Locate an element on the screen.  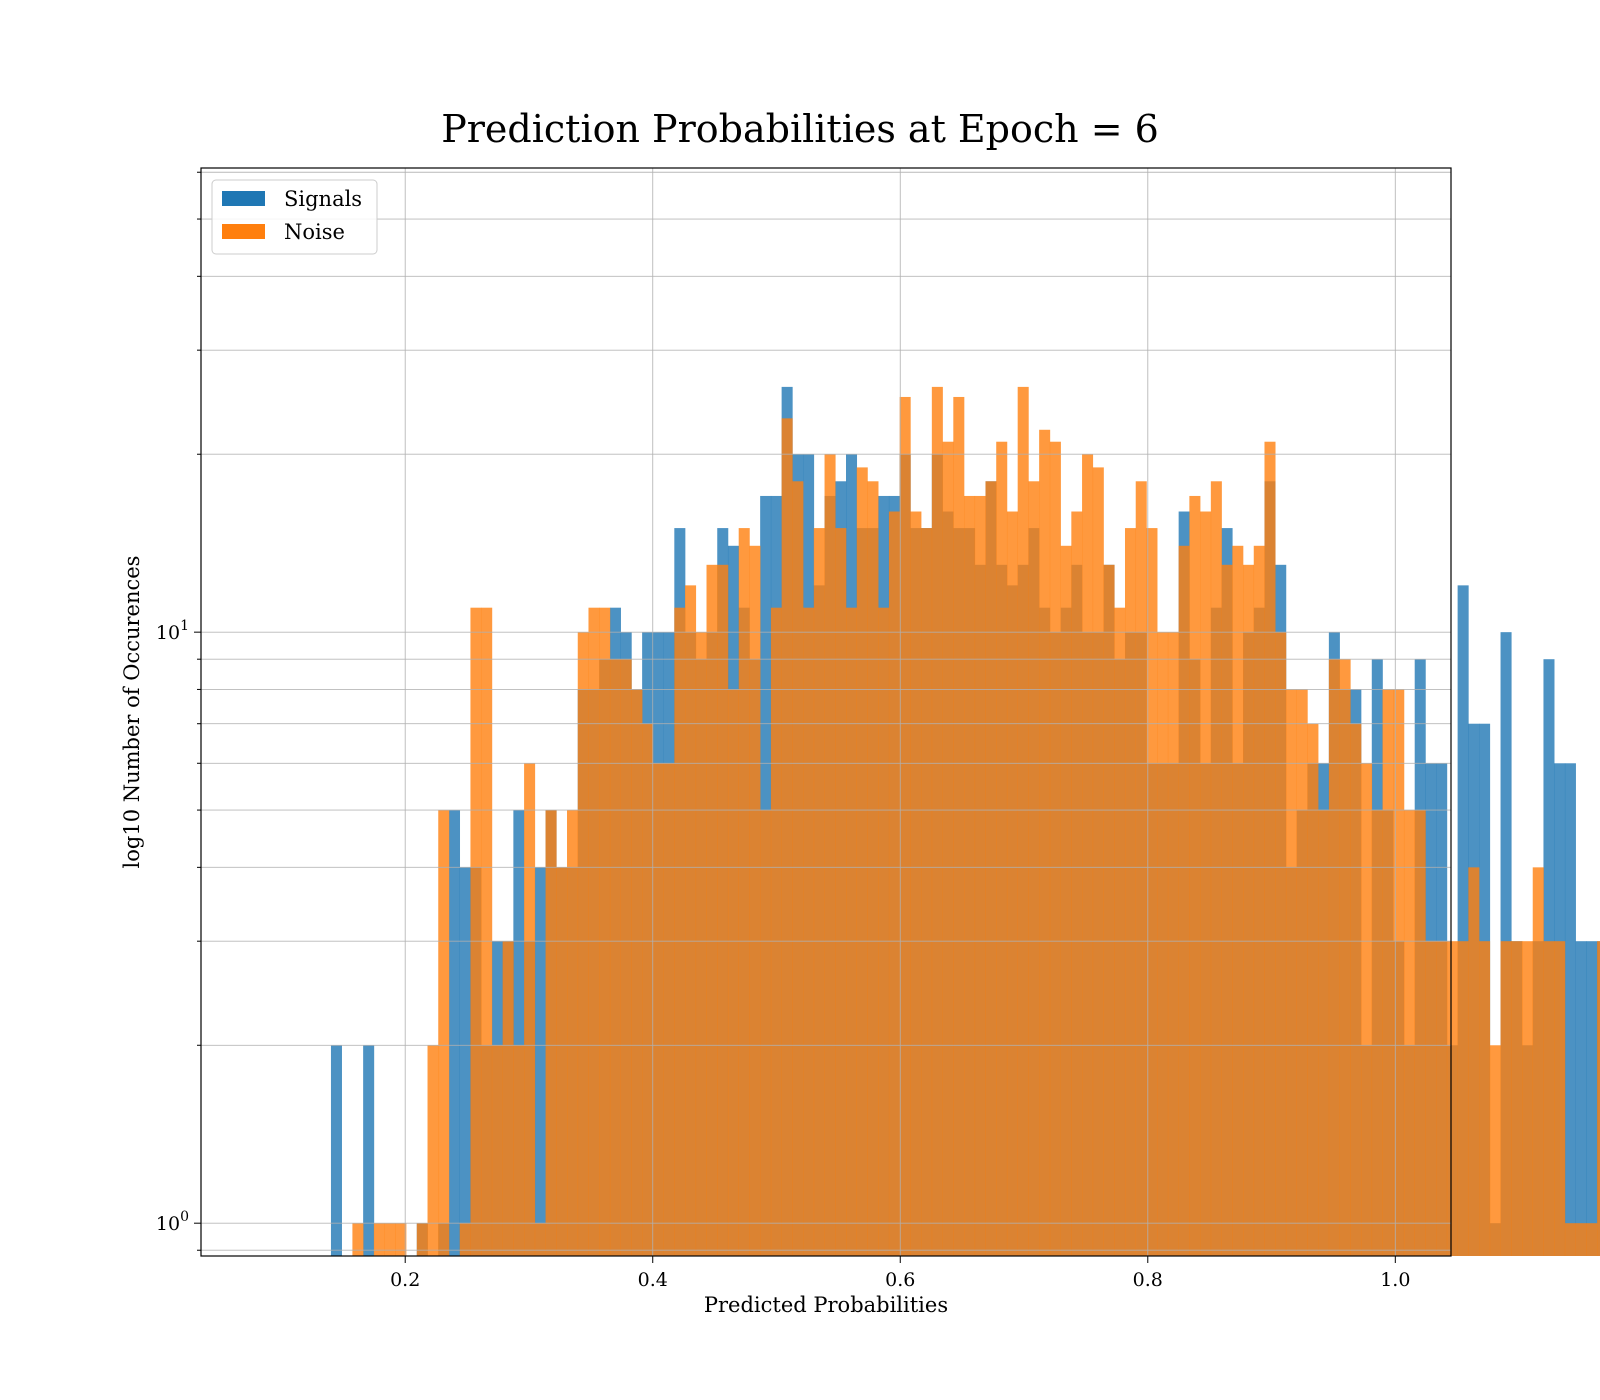
legend-swatch-signals is located at coordinates (243, 198).